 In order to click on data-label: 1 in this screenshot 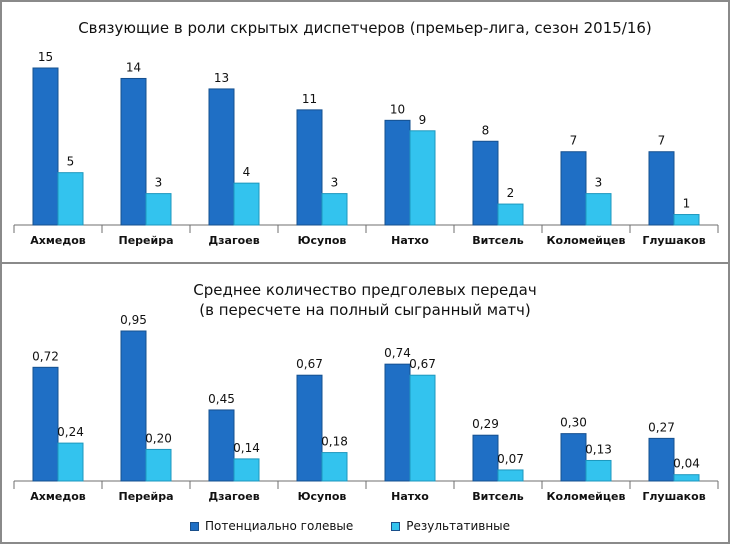, I will do `click(687, 204)`.